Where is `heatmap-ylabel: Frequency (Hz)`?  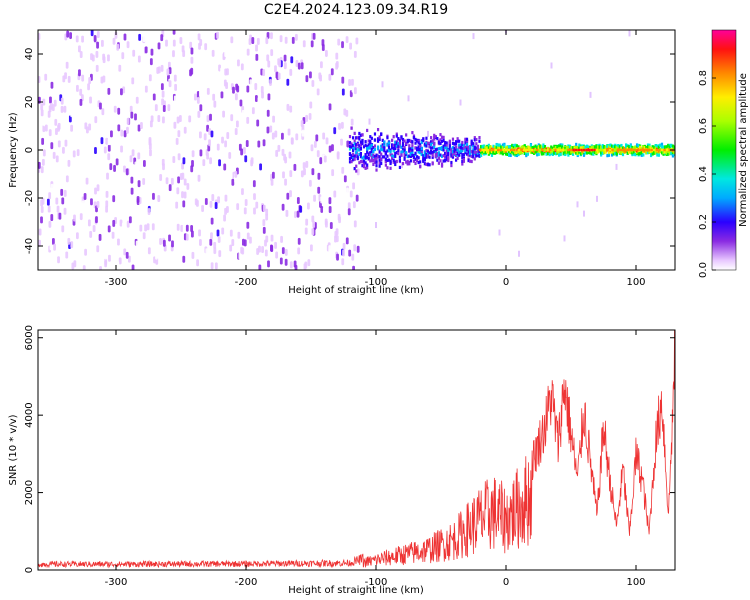 heatmap-ylabel: Frequency (Hz) is located at coordinates (13, 150).